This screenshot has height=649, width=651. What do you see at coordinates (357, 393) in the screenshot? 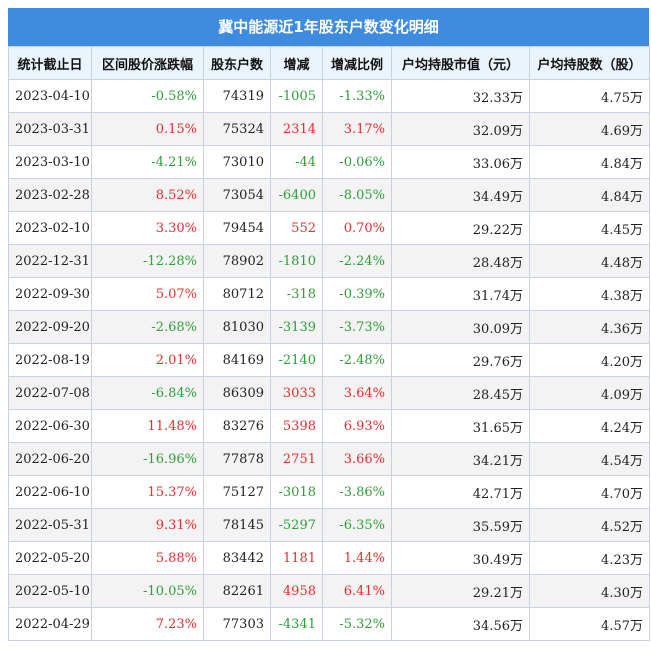
I see `cell-change-ratio: 3.64%` at bounding box center [357, 393].